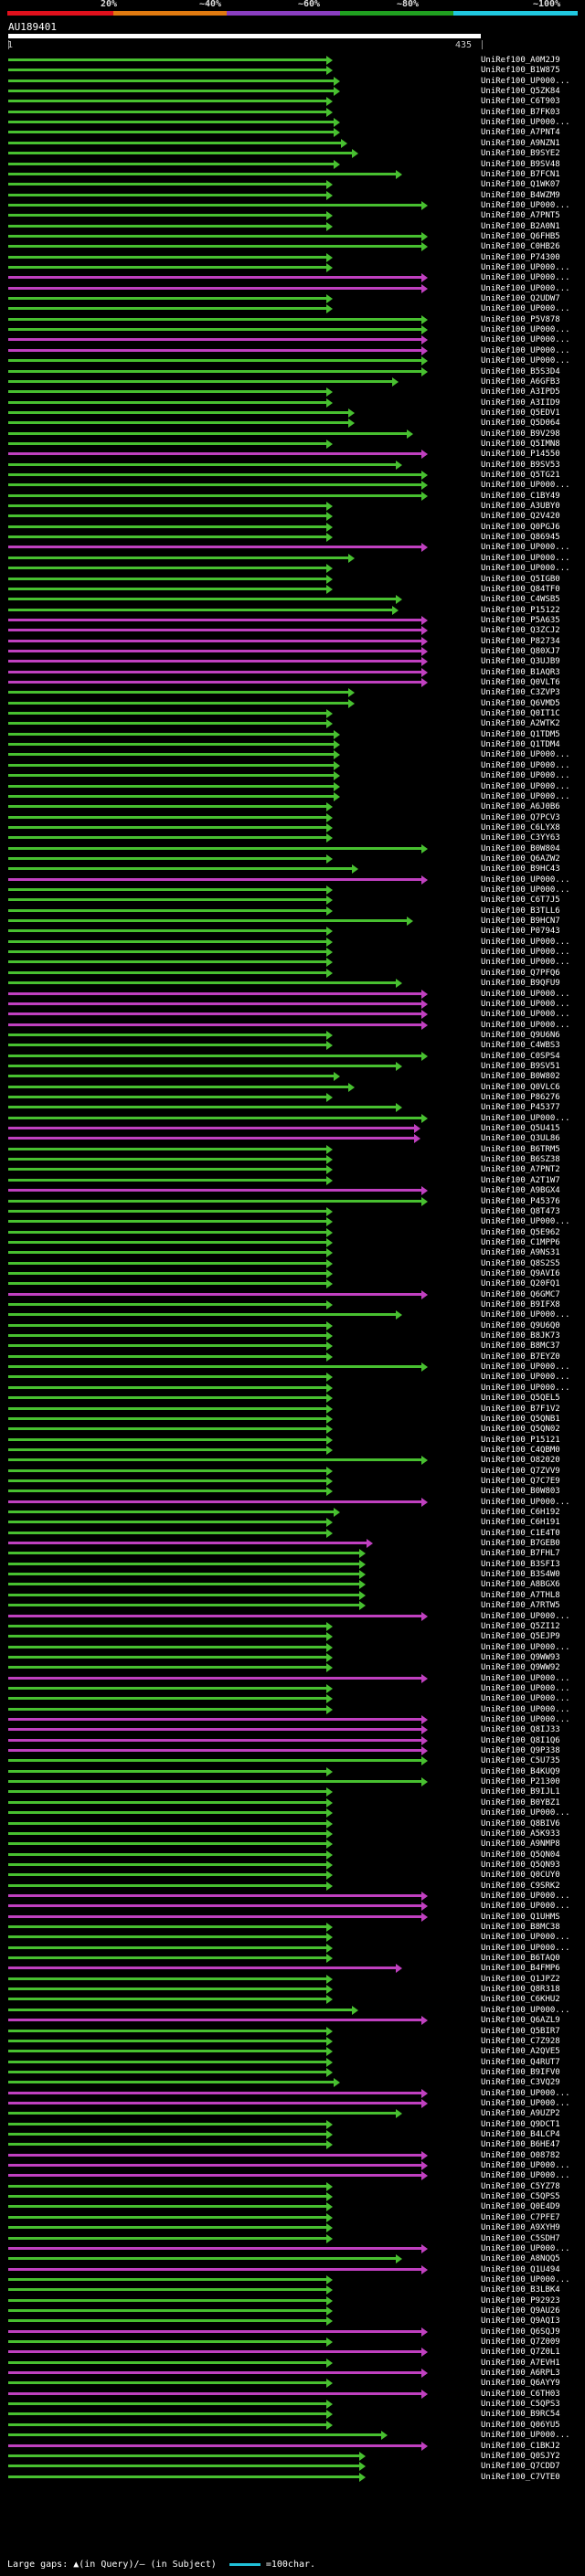 This screenshot has height=2576, width=585. I want to click on hit-name: UniRef100_A3IPD5, so click(520, 392).